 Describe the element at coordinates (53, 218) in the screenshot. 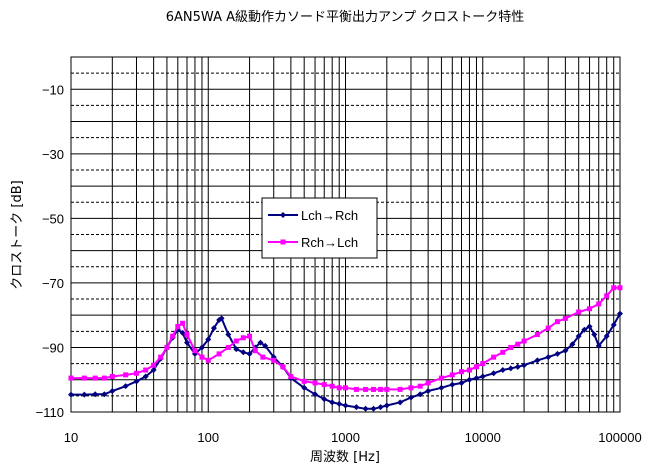

I see `y-tick-label: −50` at that location.